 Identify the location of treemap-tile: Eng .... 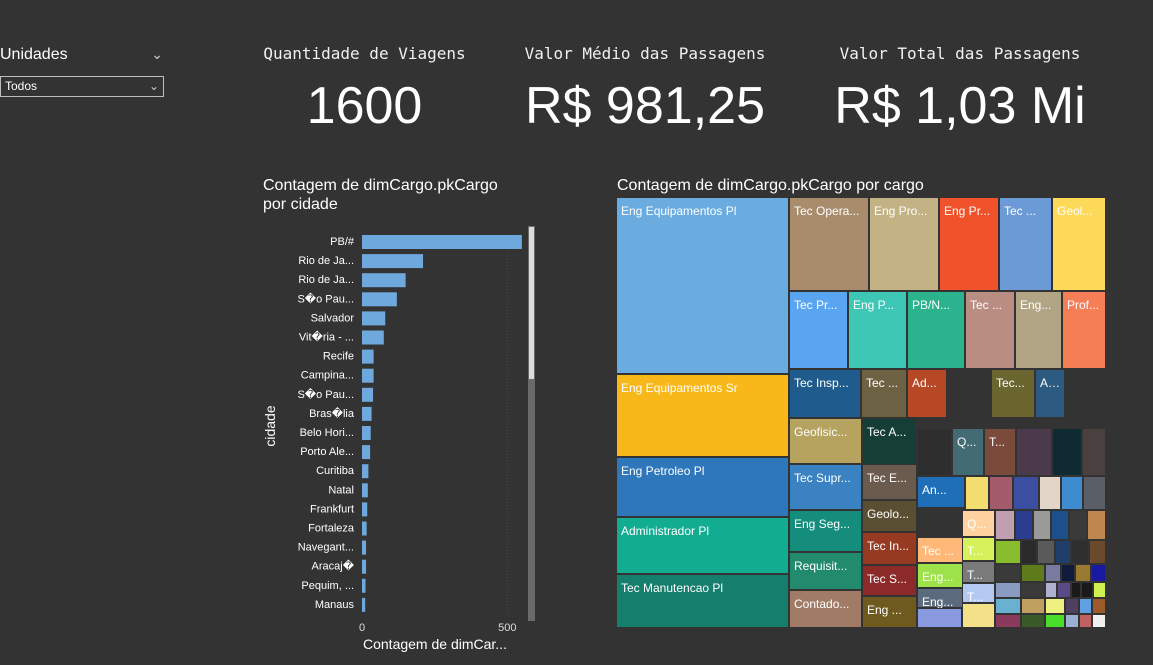
(889, 612).